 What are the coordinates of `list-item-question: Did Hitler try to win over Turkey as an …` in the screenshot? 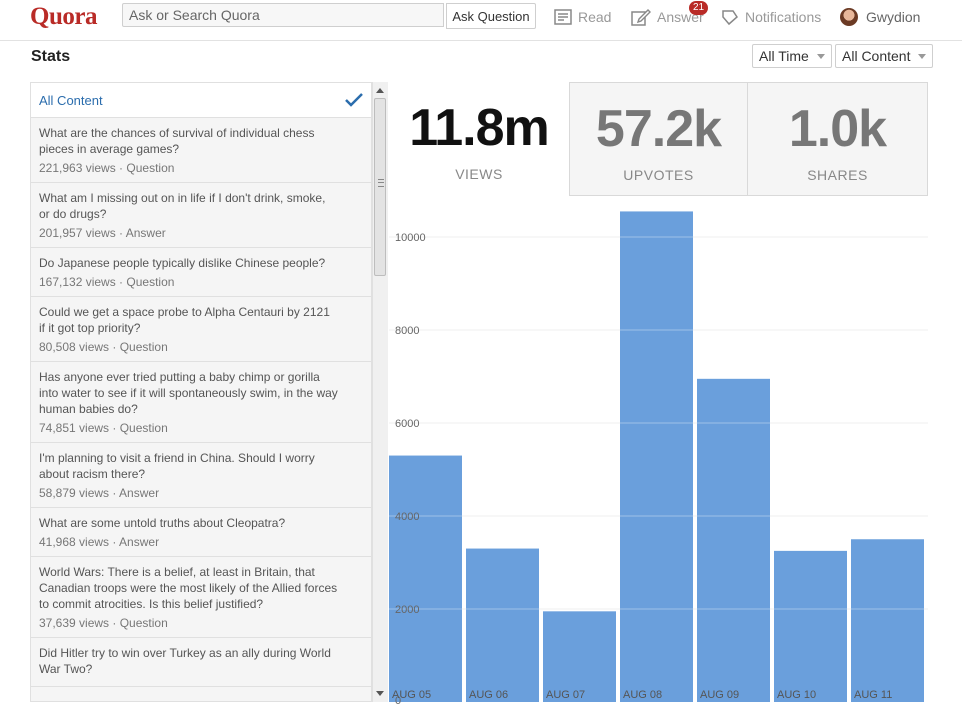 It's located at (185, 661).